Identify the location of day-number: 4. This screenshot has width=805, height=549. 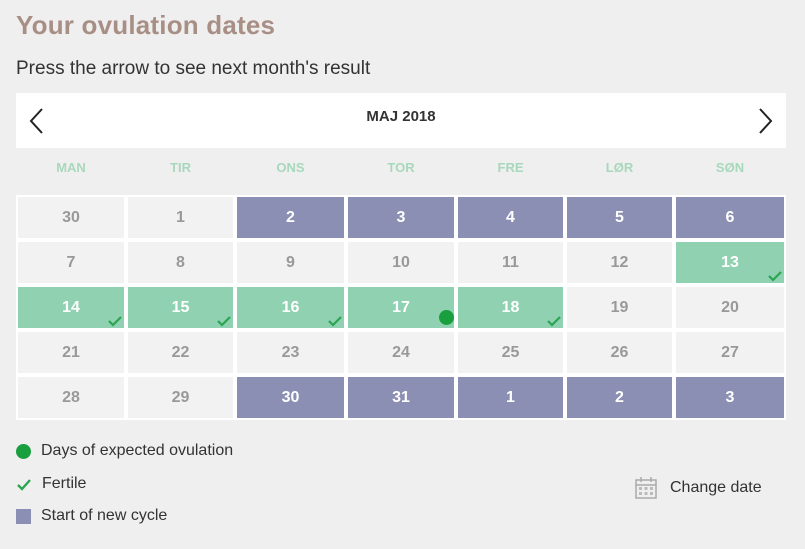
(510, 217).